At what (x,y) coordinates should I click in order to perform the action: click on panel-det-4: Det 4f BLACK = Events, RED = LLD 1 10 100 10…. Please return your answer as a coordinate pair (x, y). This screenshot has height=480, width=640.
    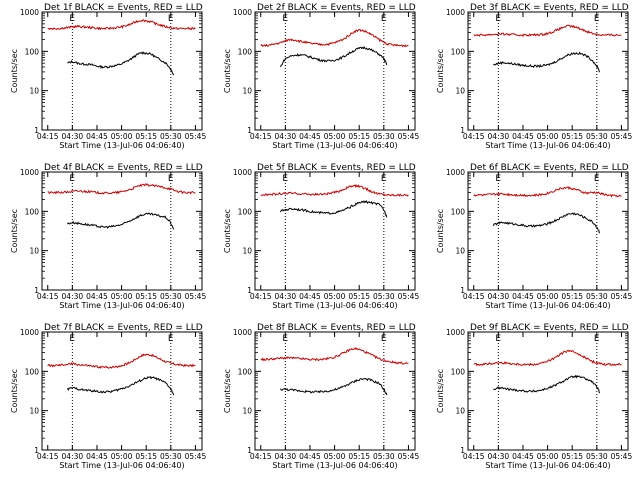
    Looking at the image, I should click on (108, 236).